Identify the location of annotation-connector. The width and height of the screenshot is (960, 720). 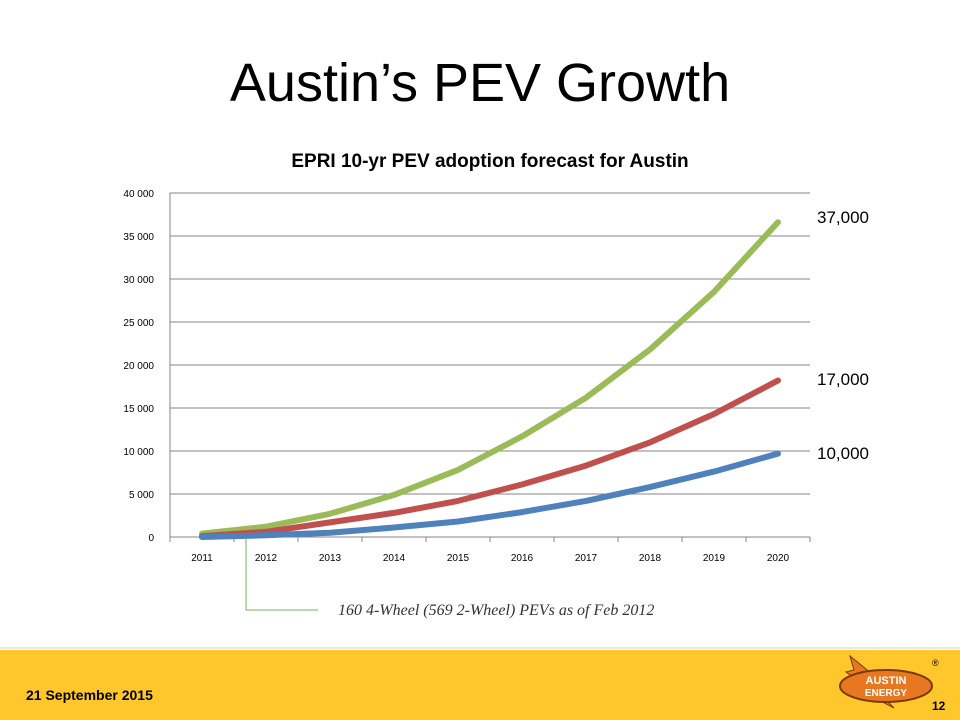
(281, 575).